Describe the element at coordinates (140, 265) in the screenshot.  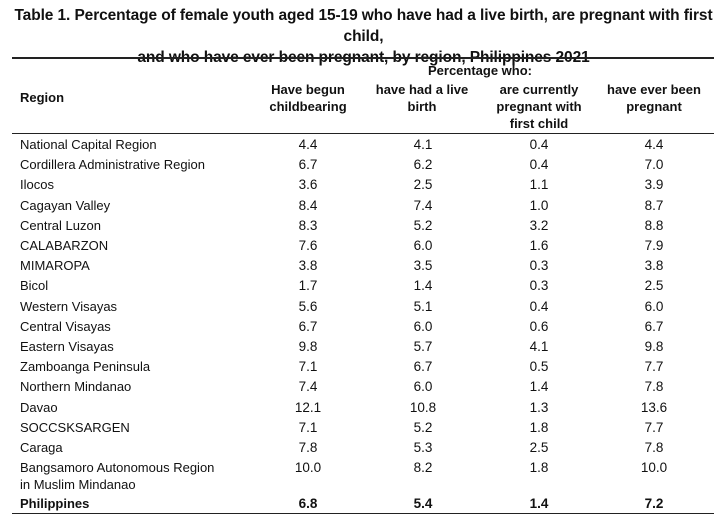
I see `row-region: MIMAROPA` at that location.